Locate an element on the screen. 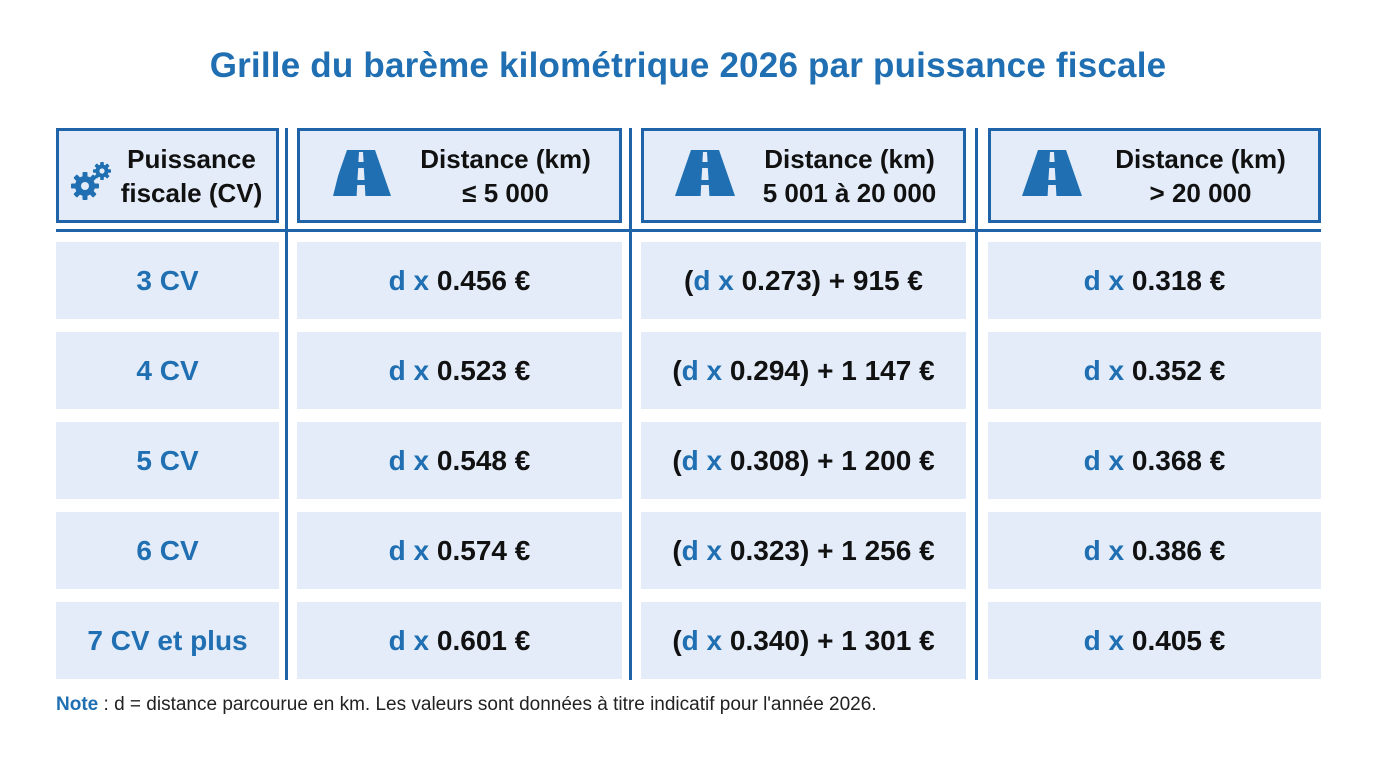 This screenshot has width=1376, height=768. header-power-label: Puissance fiscale (CV) is located at coordinates (191, 175).